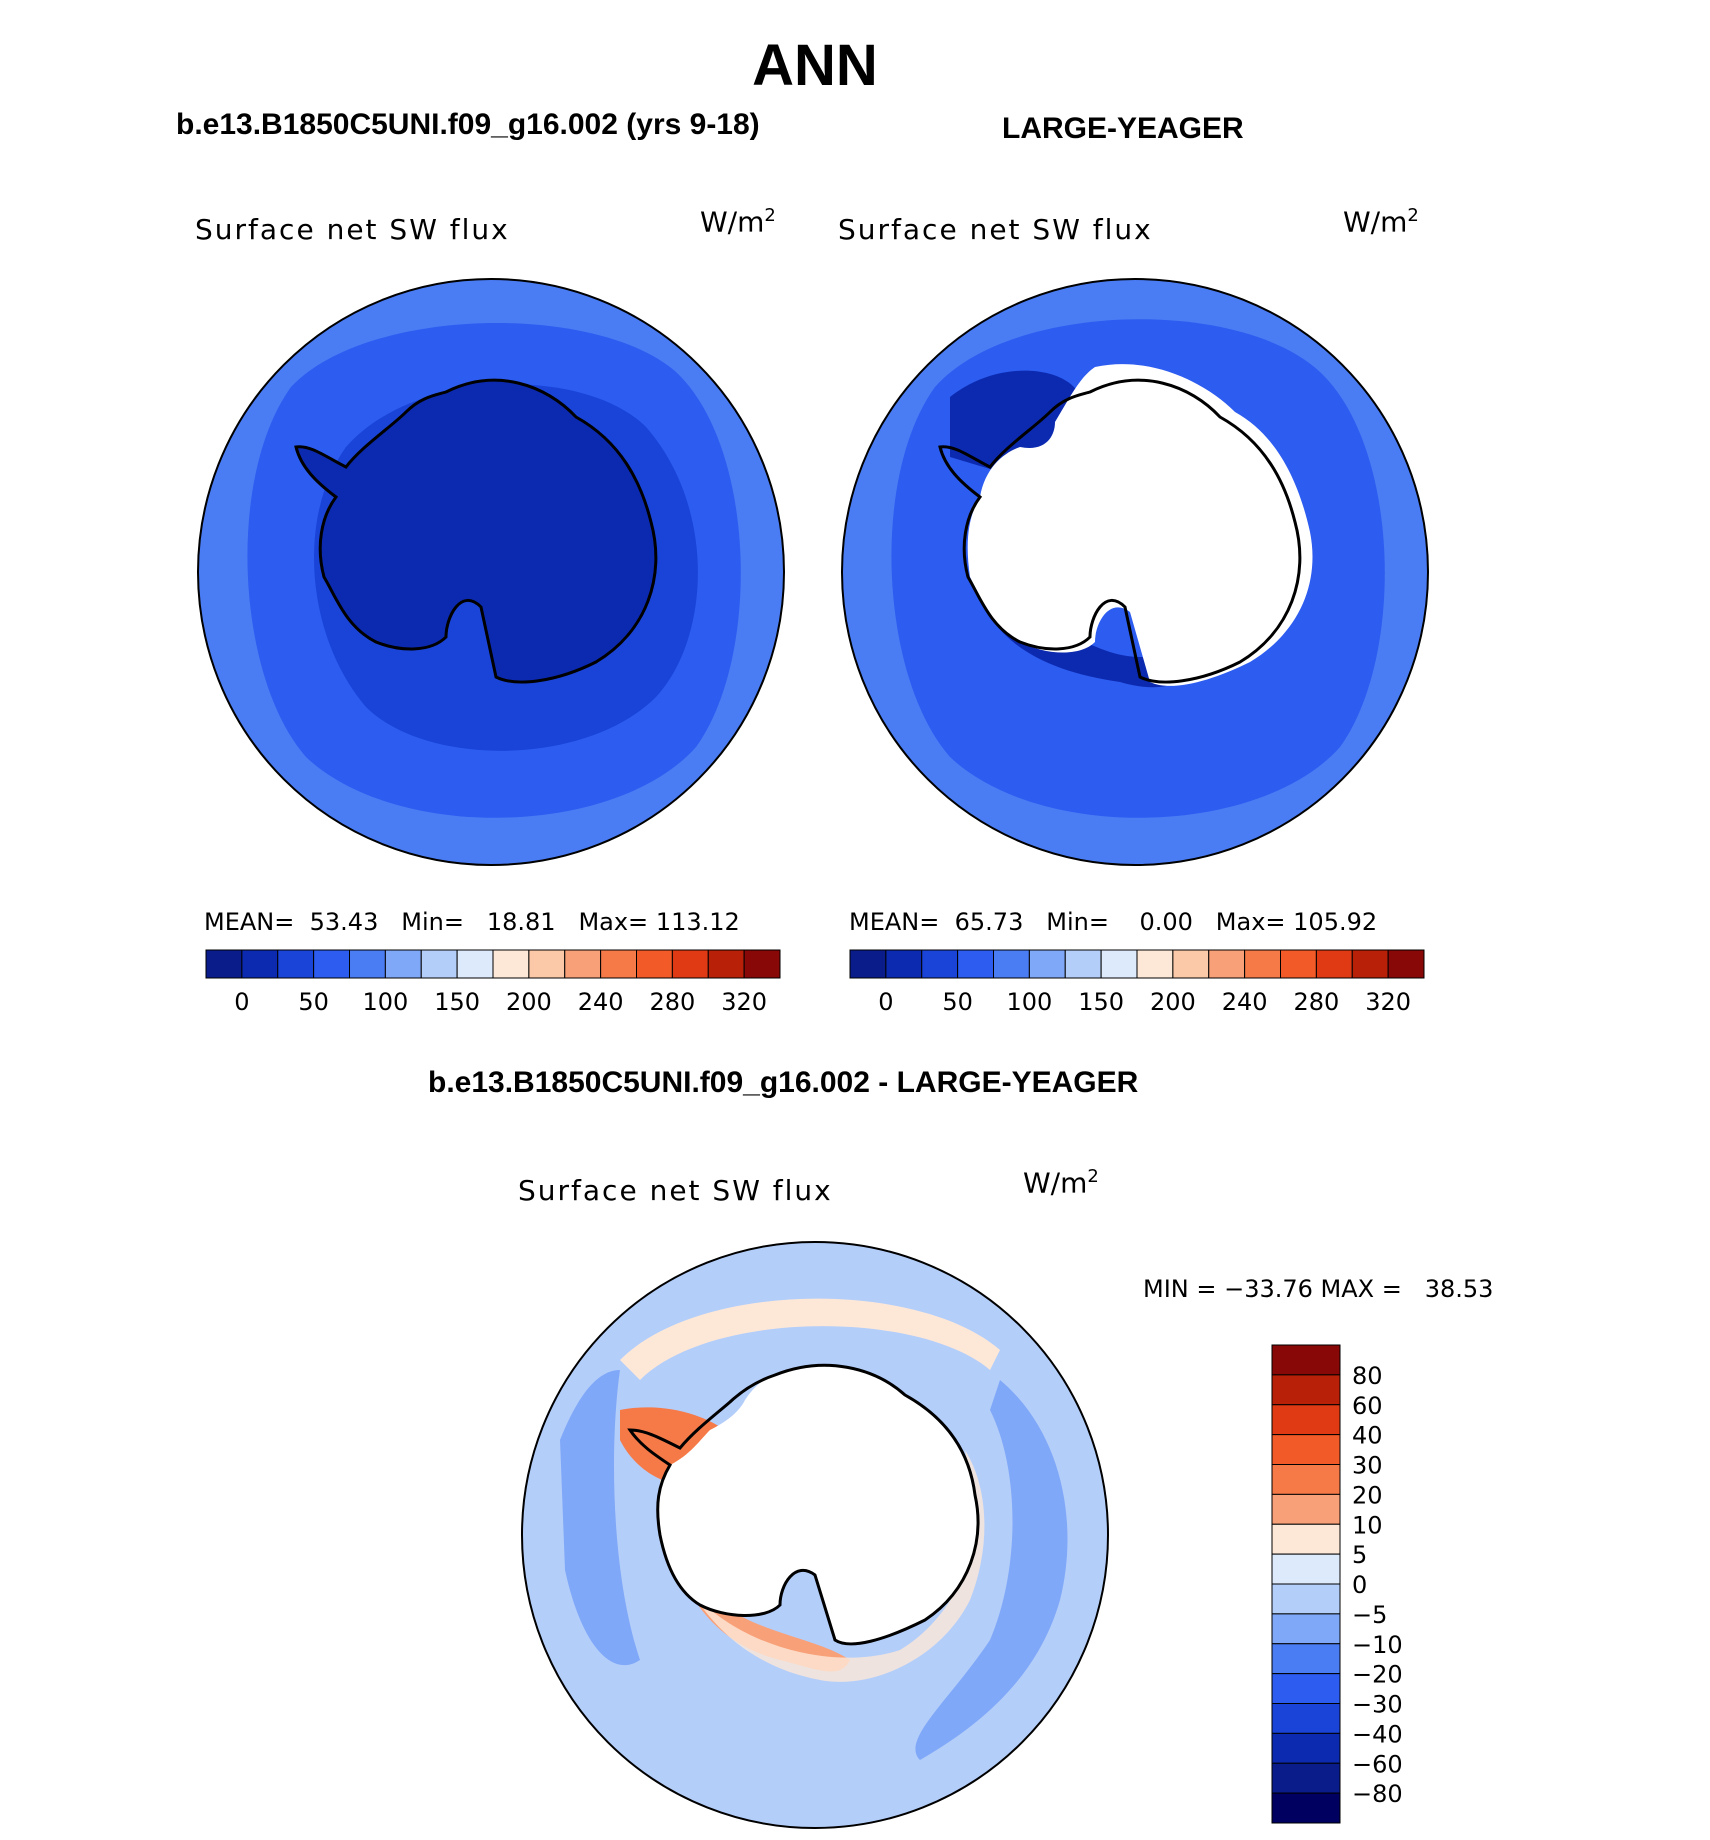  What do you see at coordinates (1367, 1495) in the screenshot?
I see `diff-colorbar-tick-label: 20` at bounding box center [1367, 1495].